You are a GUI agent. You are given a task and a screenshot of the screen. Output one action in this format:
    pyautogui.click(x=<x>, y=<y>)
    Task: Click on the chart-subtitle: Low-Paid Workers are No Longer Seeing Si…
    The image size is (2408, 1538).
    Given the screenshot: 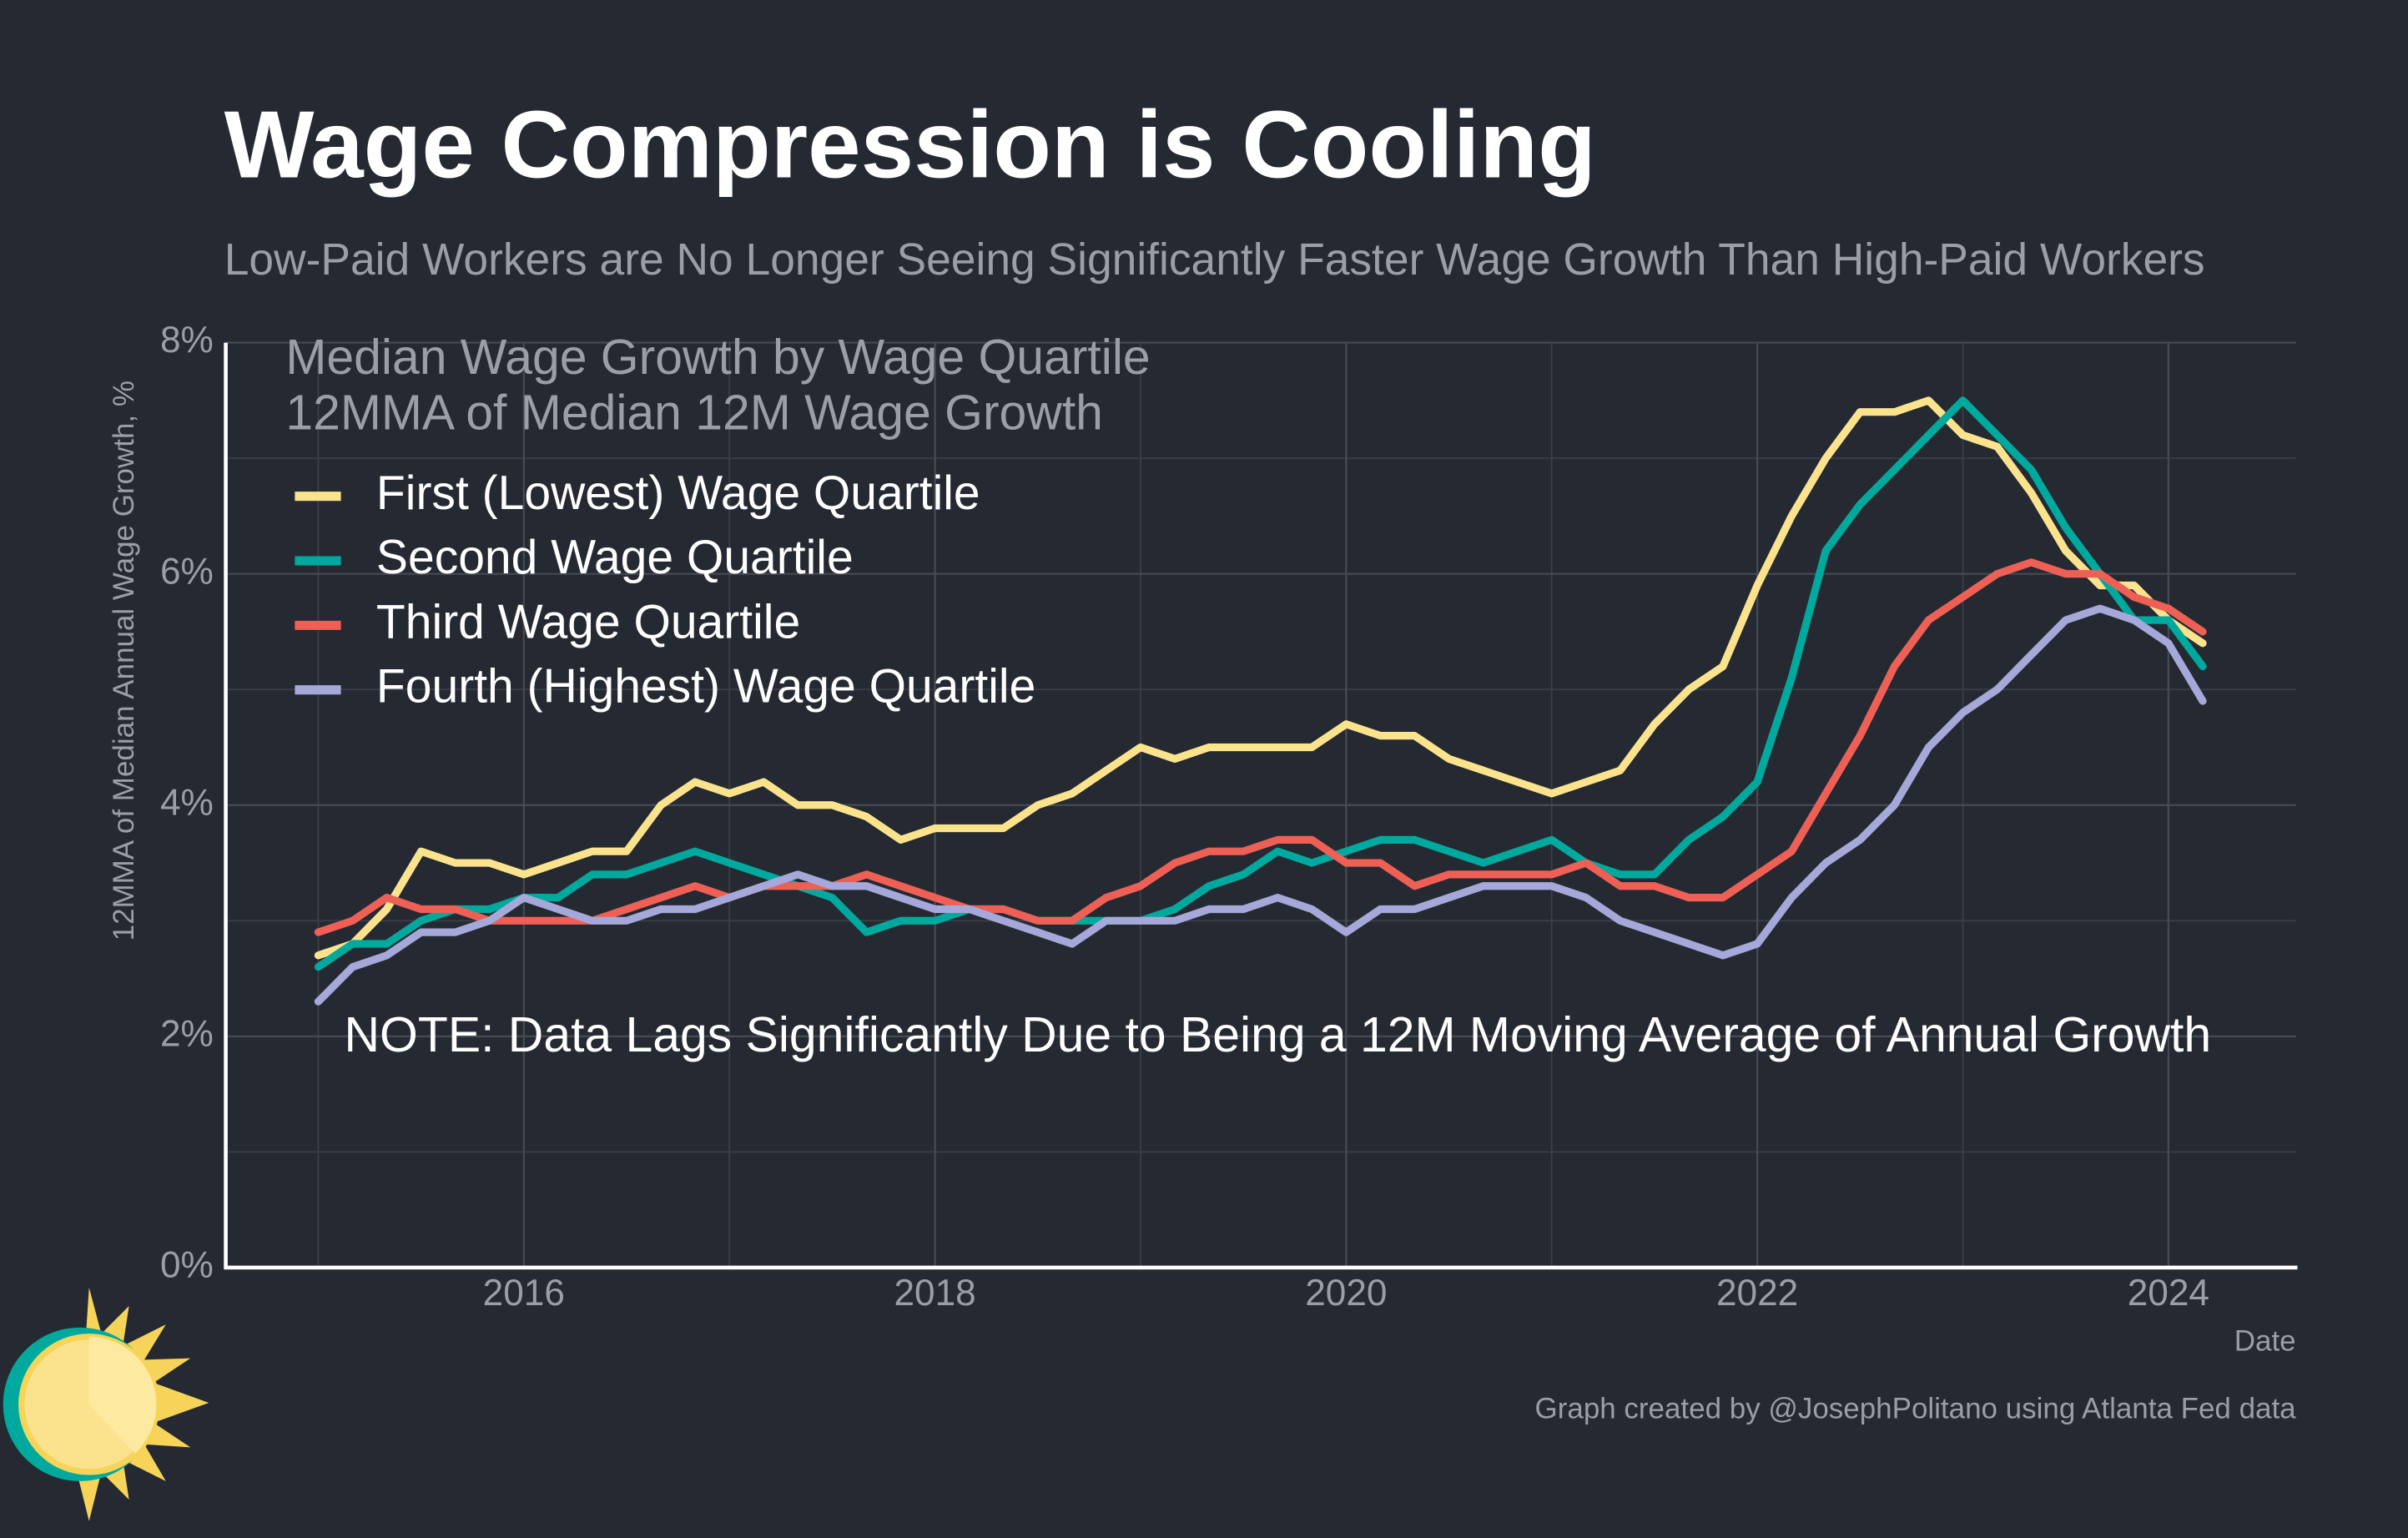 What is the action you would take?
    pyautogui.click(x=1214, y=260)
    